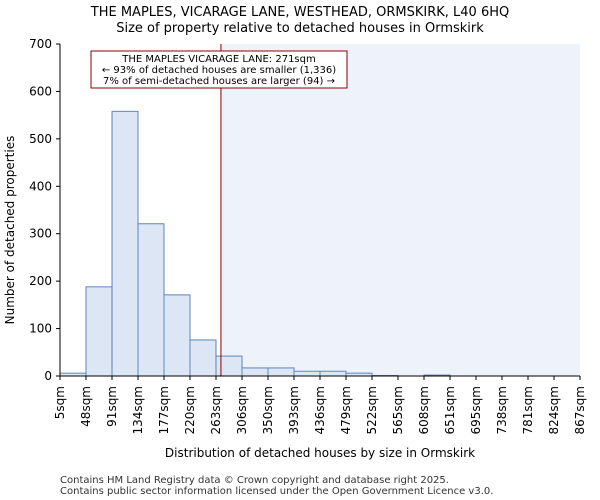 This screenshot has width=600, height=500. I want to click on bar-393sqm, so click(307, 373).